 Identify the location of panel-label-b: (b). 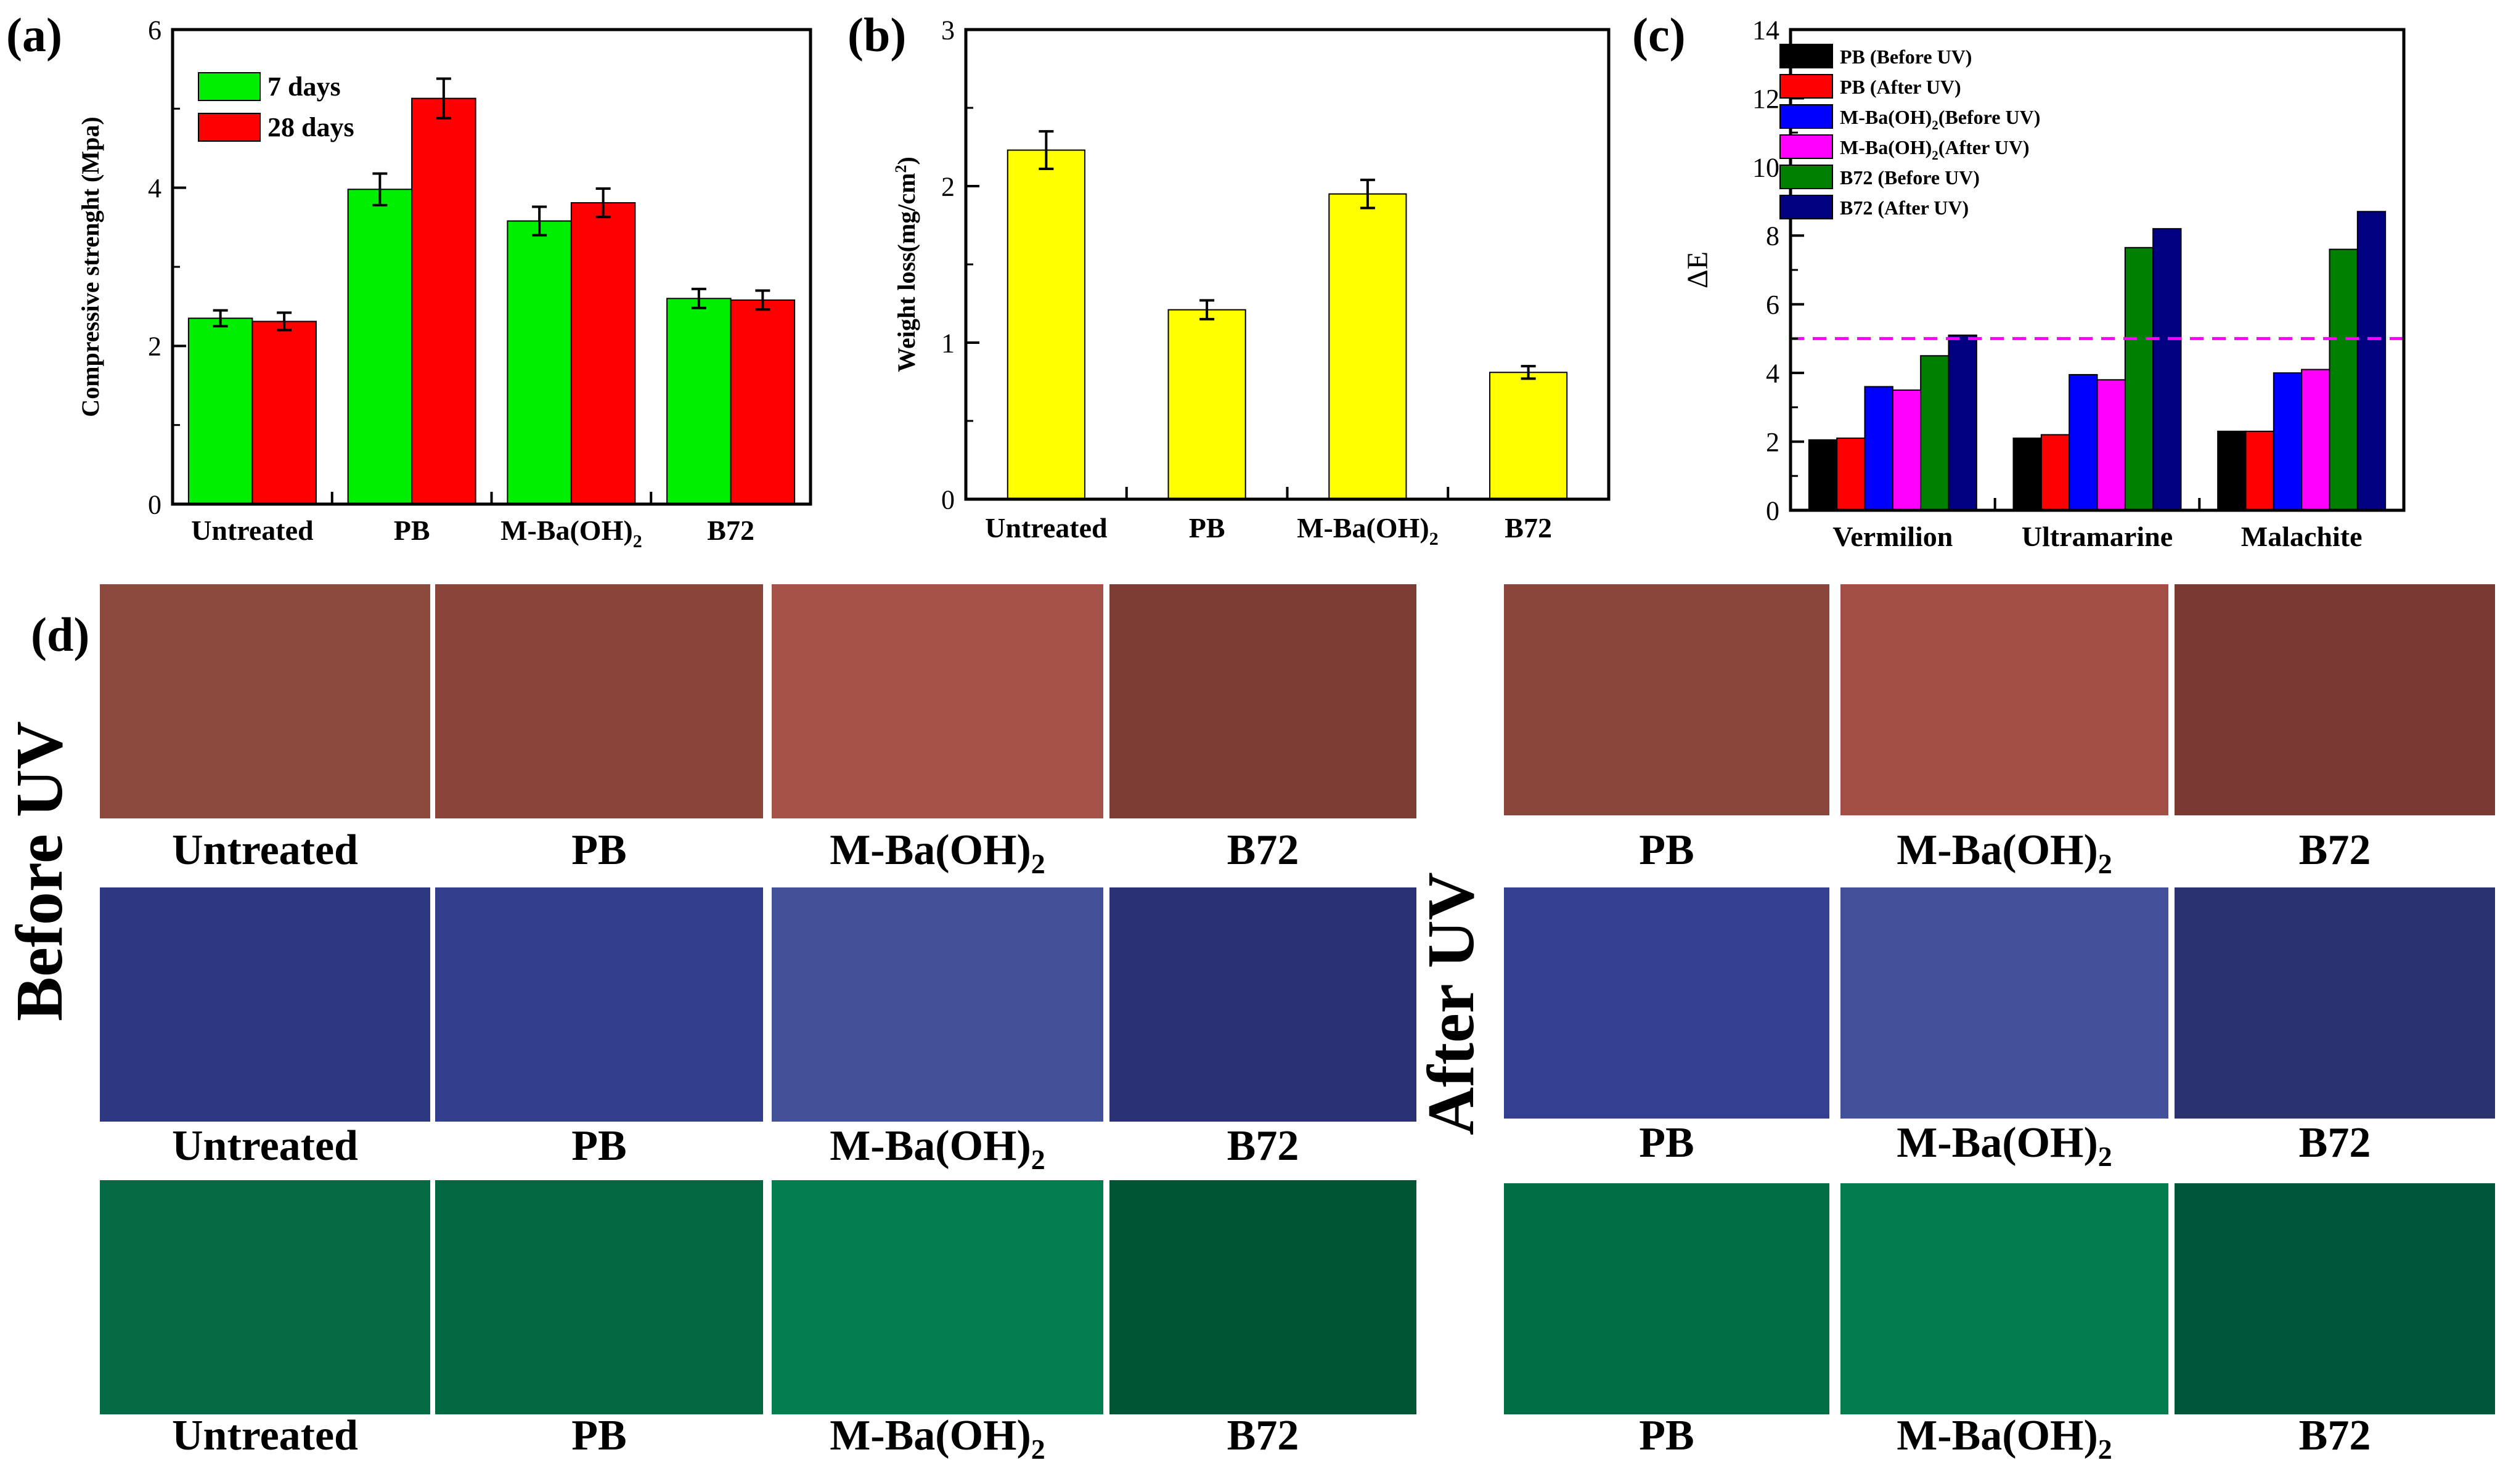
(877, 35).